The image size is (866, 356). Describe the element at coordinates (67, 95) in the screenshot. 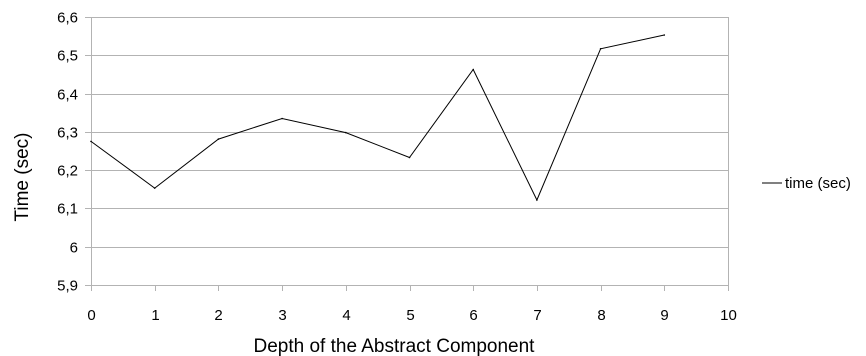

I see `y-tick-label: 6,4` at that location.